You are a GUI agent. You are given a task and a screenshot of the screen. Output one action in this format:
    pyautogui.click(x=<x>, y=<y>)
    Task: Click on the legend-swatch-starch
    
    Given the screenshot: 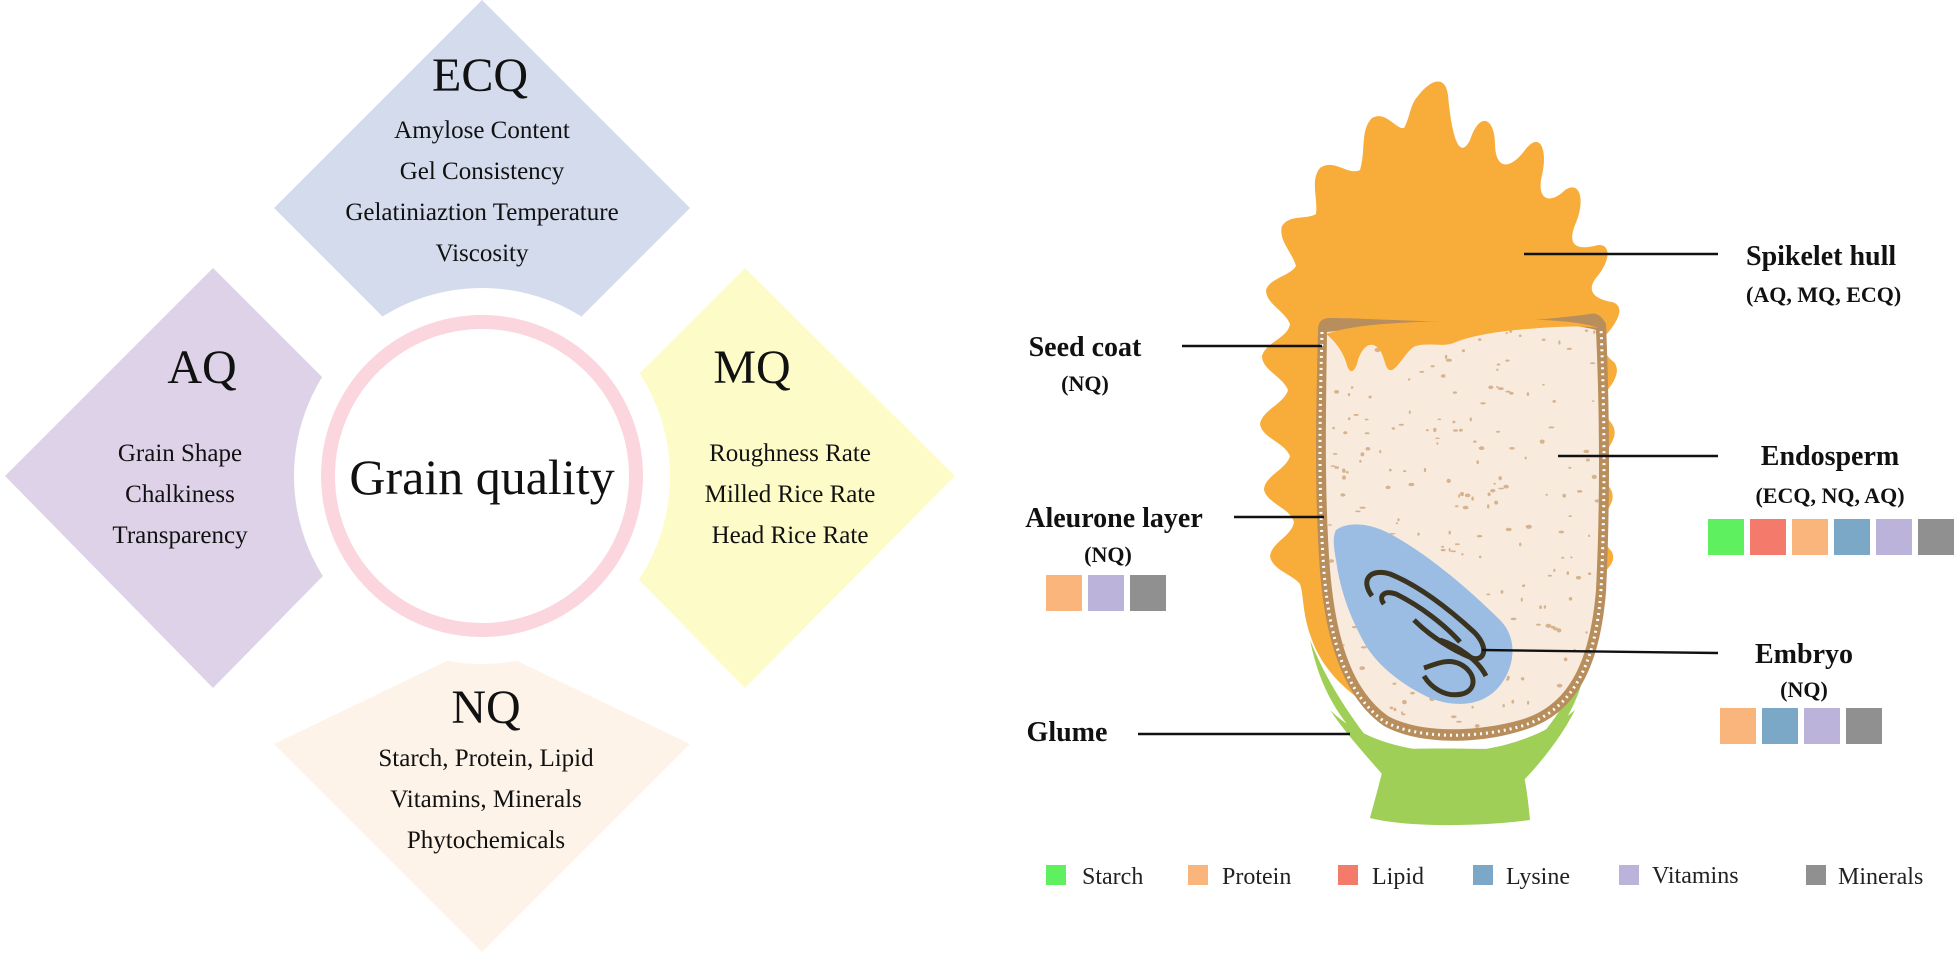 What is the action you would take?
    pyautogui.click(x=1056, y=875)
    